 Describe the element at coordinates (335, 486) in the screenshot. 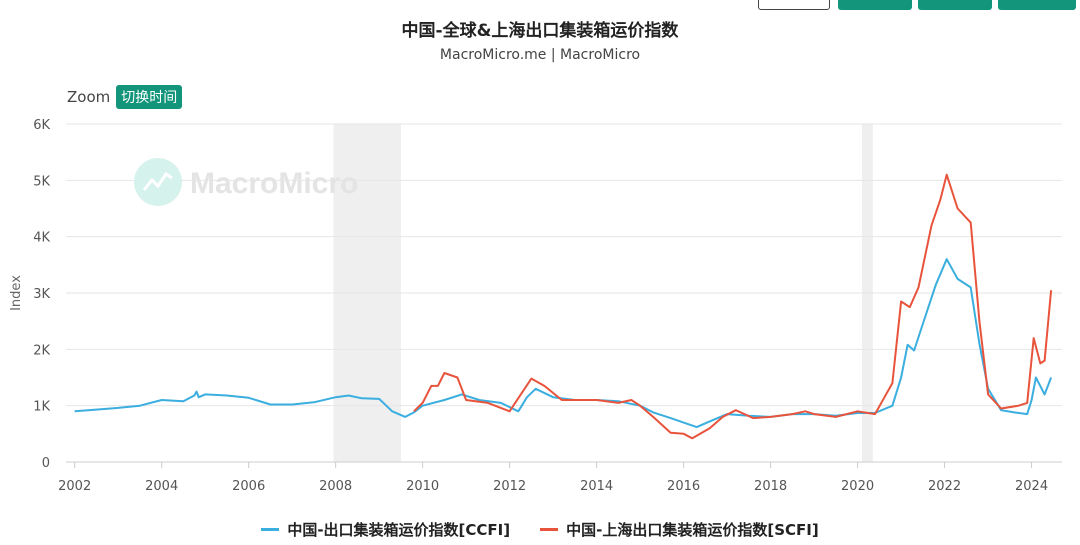

I see `x-tick-label: 2008` at that location.